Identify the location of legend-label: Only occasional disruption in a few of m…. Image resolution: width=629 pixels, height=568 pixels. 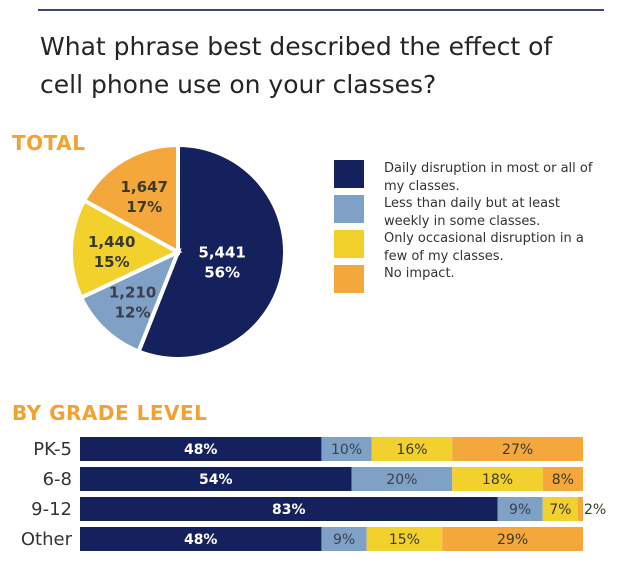
(484, 247).